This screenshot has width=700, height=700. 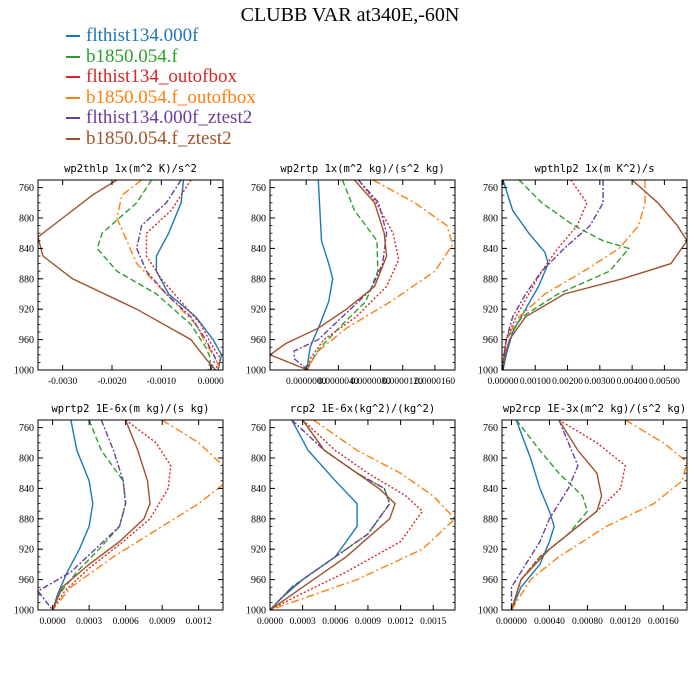 I want to click on figure-title: CLUBB VAR at340E,-60N, so click(x=350, y=15).